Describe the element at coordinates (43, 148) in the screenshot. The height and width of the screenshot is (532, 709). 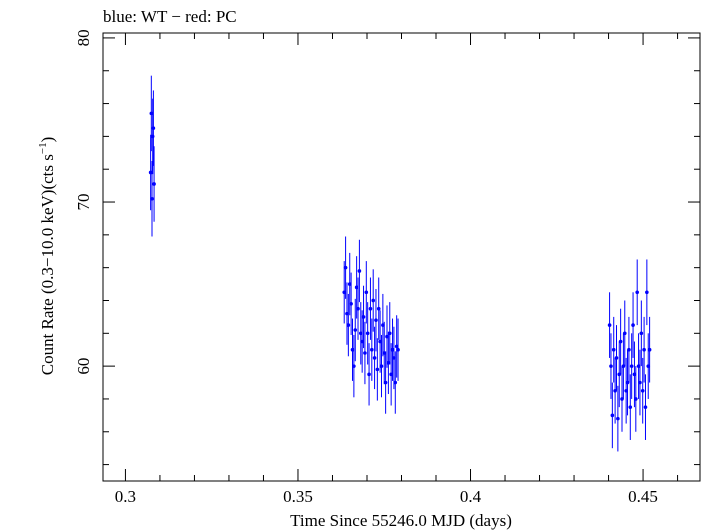
I see `y-axis-title-exponent: −1` at that location.